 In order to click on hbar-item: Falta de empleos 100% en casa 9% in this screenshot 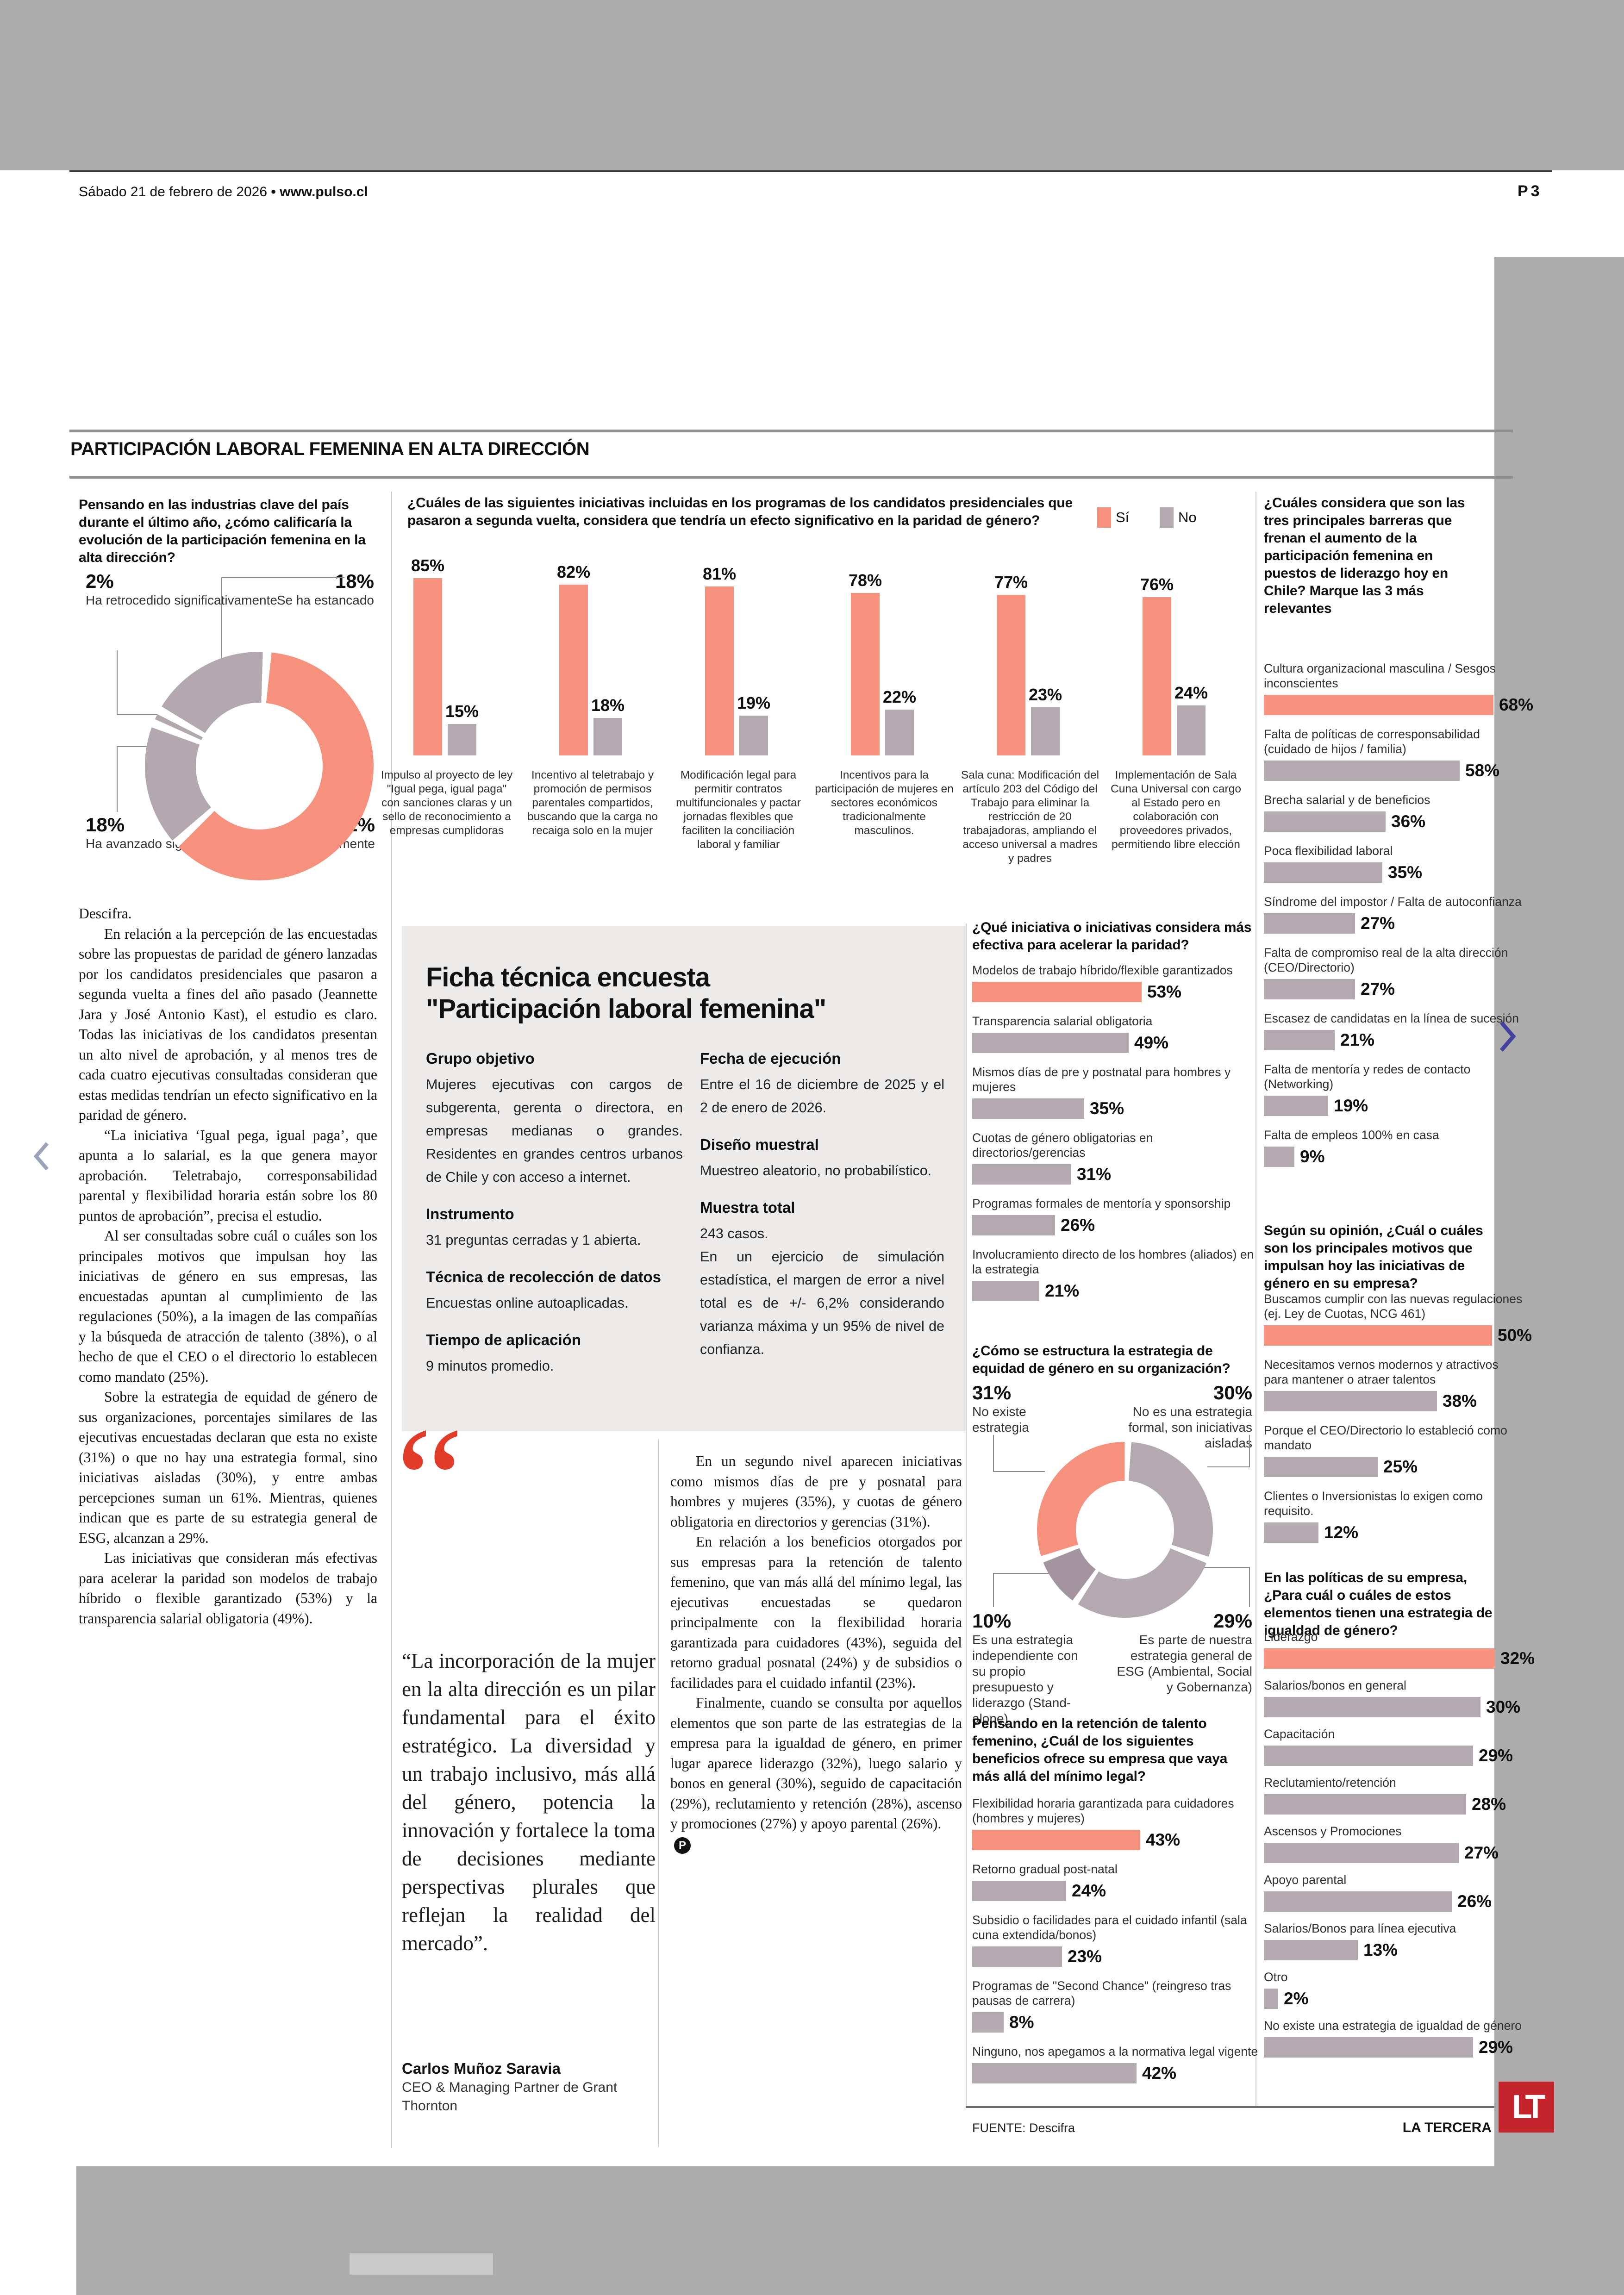, I will do `click(1351, 1147)`.